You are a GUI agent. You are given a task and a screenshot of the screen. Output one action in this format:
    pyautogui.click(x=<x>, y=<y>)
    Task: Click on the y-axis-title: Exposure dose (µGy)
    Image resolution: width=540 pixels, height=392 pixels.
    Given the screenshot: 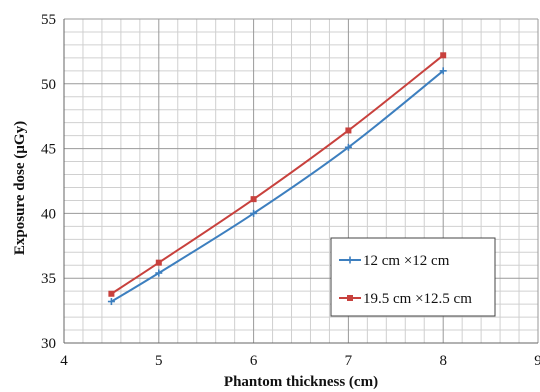 What is the action you would take?
    pyautogui.click(x=20, y=188)
    